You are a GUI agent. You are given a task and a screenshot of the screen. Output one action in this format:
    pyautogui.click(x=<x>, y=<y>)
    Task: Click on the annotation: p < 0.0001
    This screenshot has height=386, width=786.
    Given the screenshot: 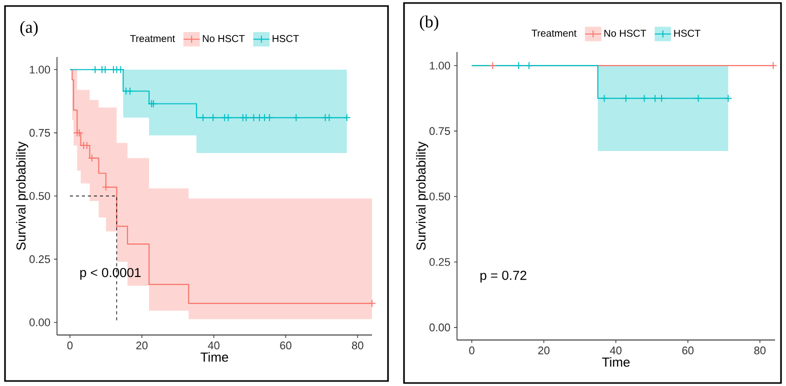 What is the action you would take?
    pyautogui.click(x=110, y=274)
    